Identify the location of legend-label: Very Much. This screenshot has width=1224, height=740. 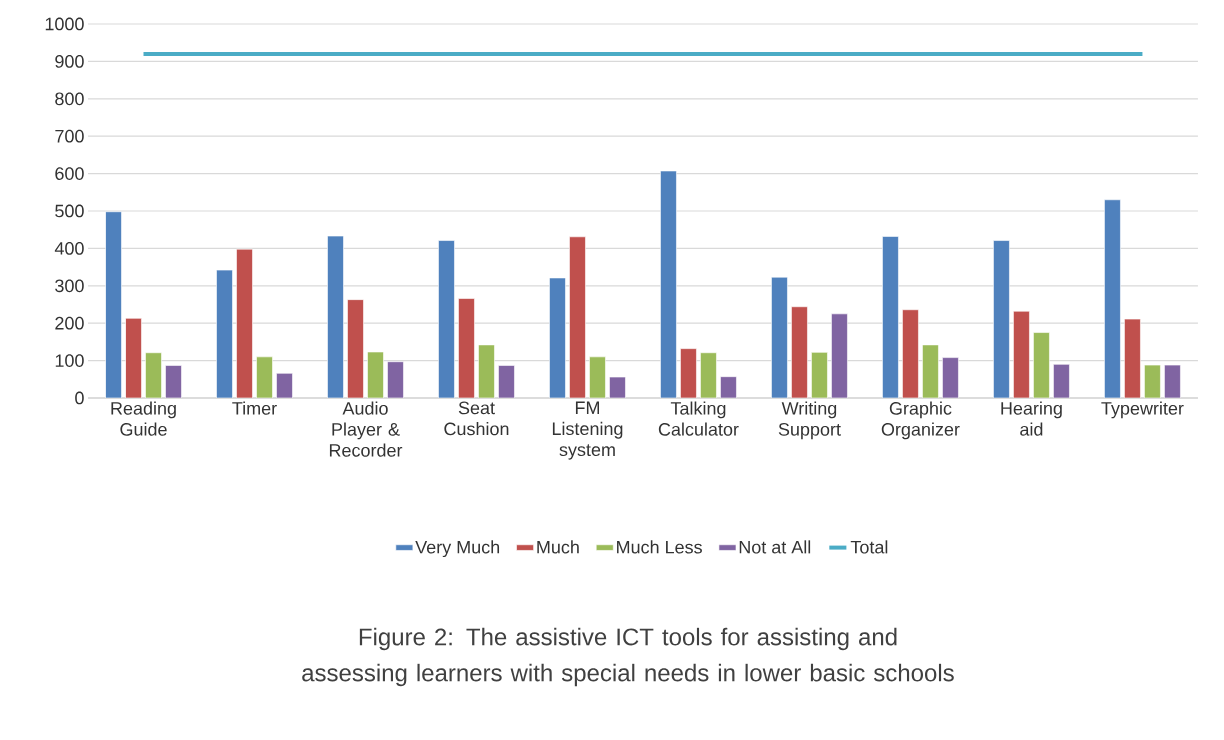
(457, 549).